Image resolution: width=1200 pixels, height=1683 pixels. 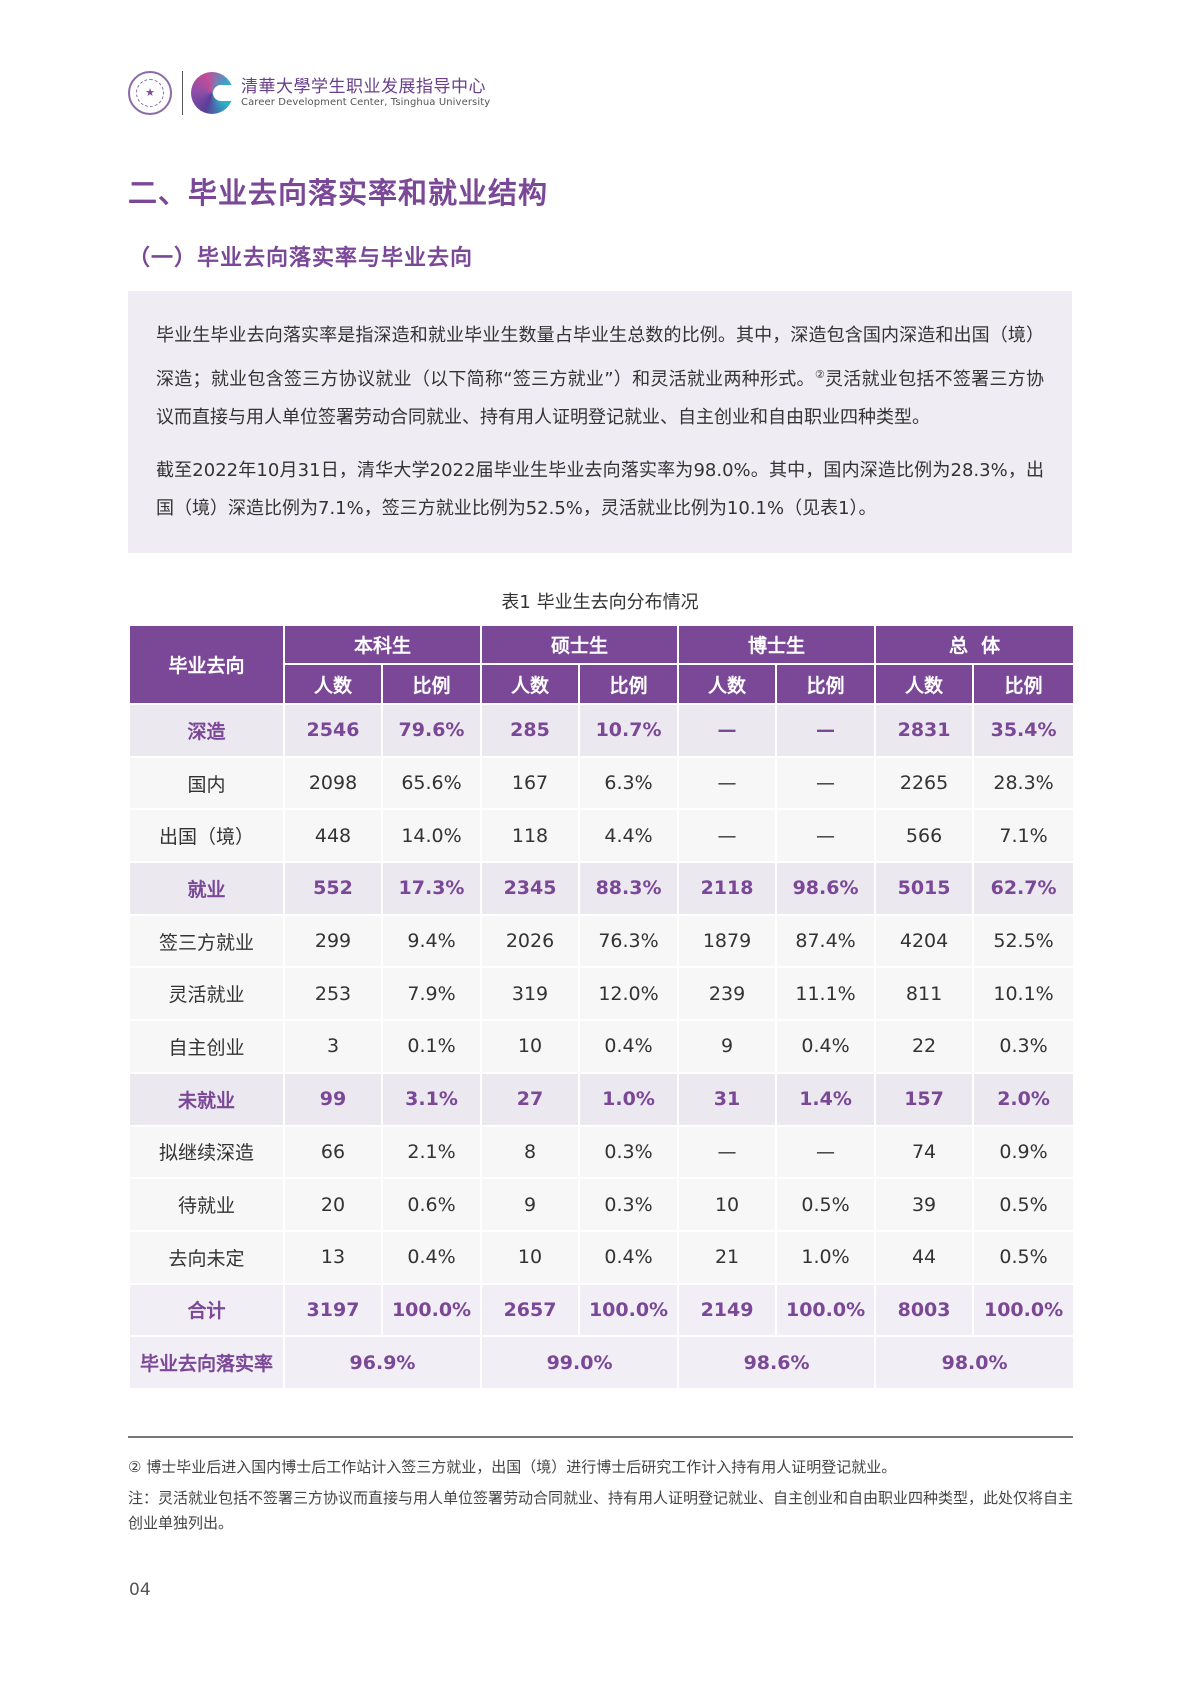 What do you see at coordinates (924, 1099) in the screenshot?
I see `count-cell: 157` at bounding box center [924, 1099].